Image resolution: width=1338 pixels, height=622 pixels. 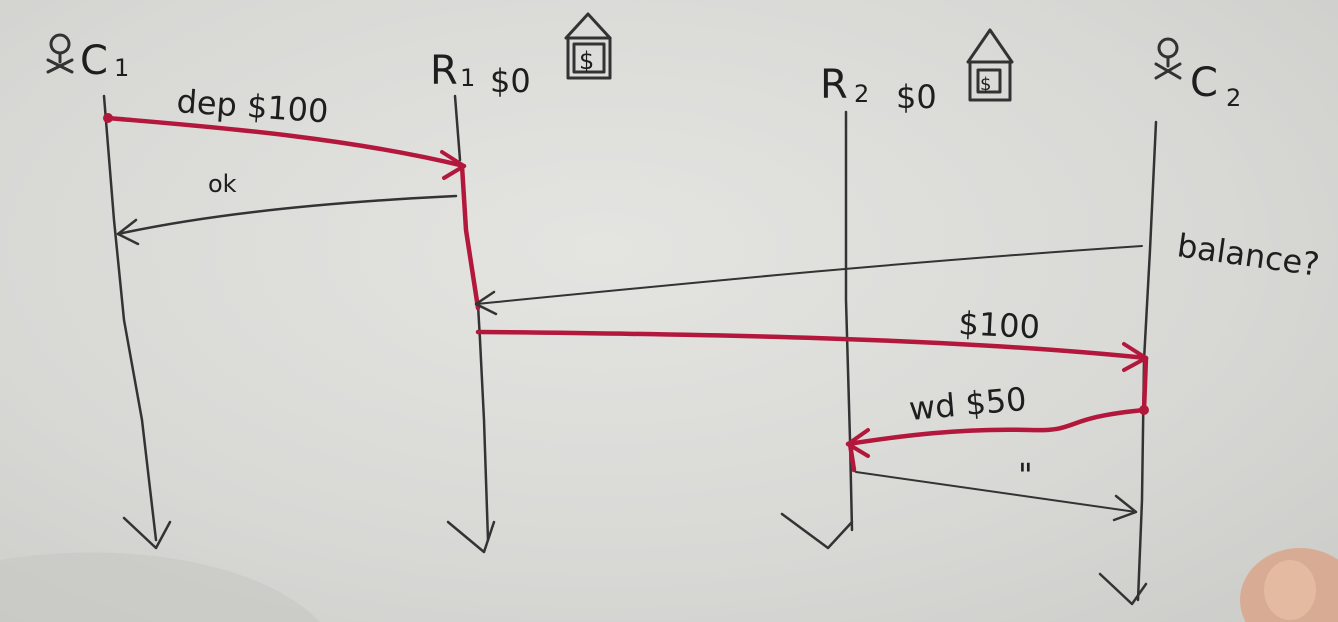 I want to click on lifeline-c1, so click(x=130, y=318).